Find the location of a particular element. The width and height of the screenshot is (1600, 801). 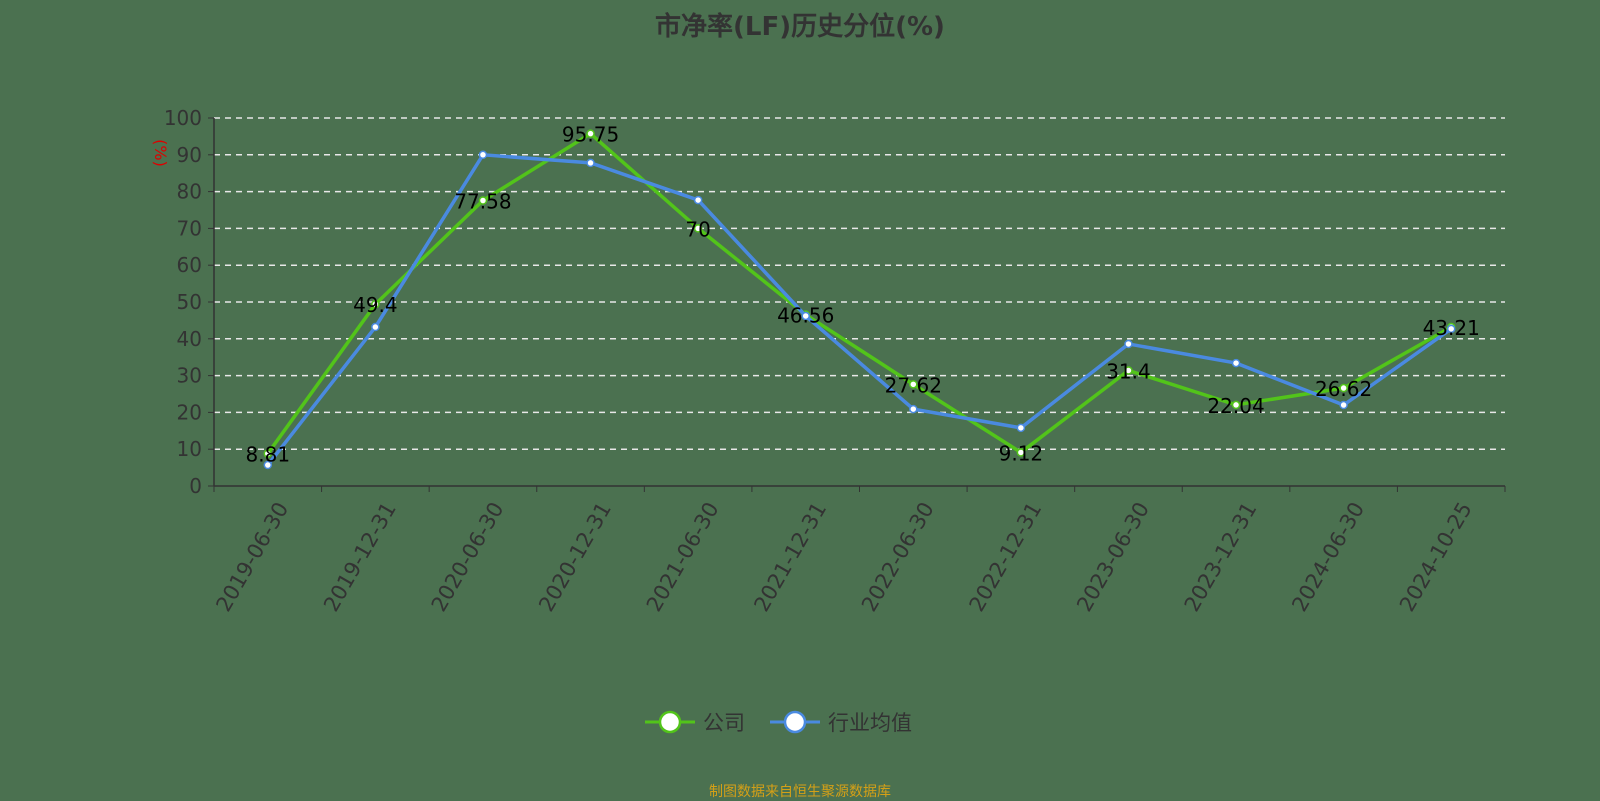

y-tick-label: 50 is located at coordinates (189, 302).